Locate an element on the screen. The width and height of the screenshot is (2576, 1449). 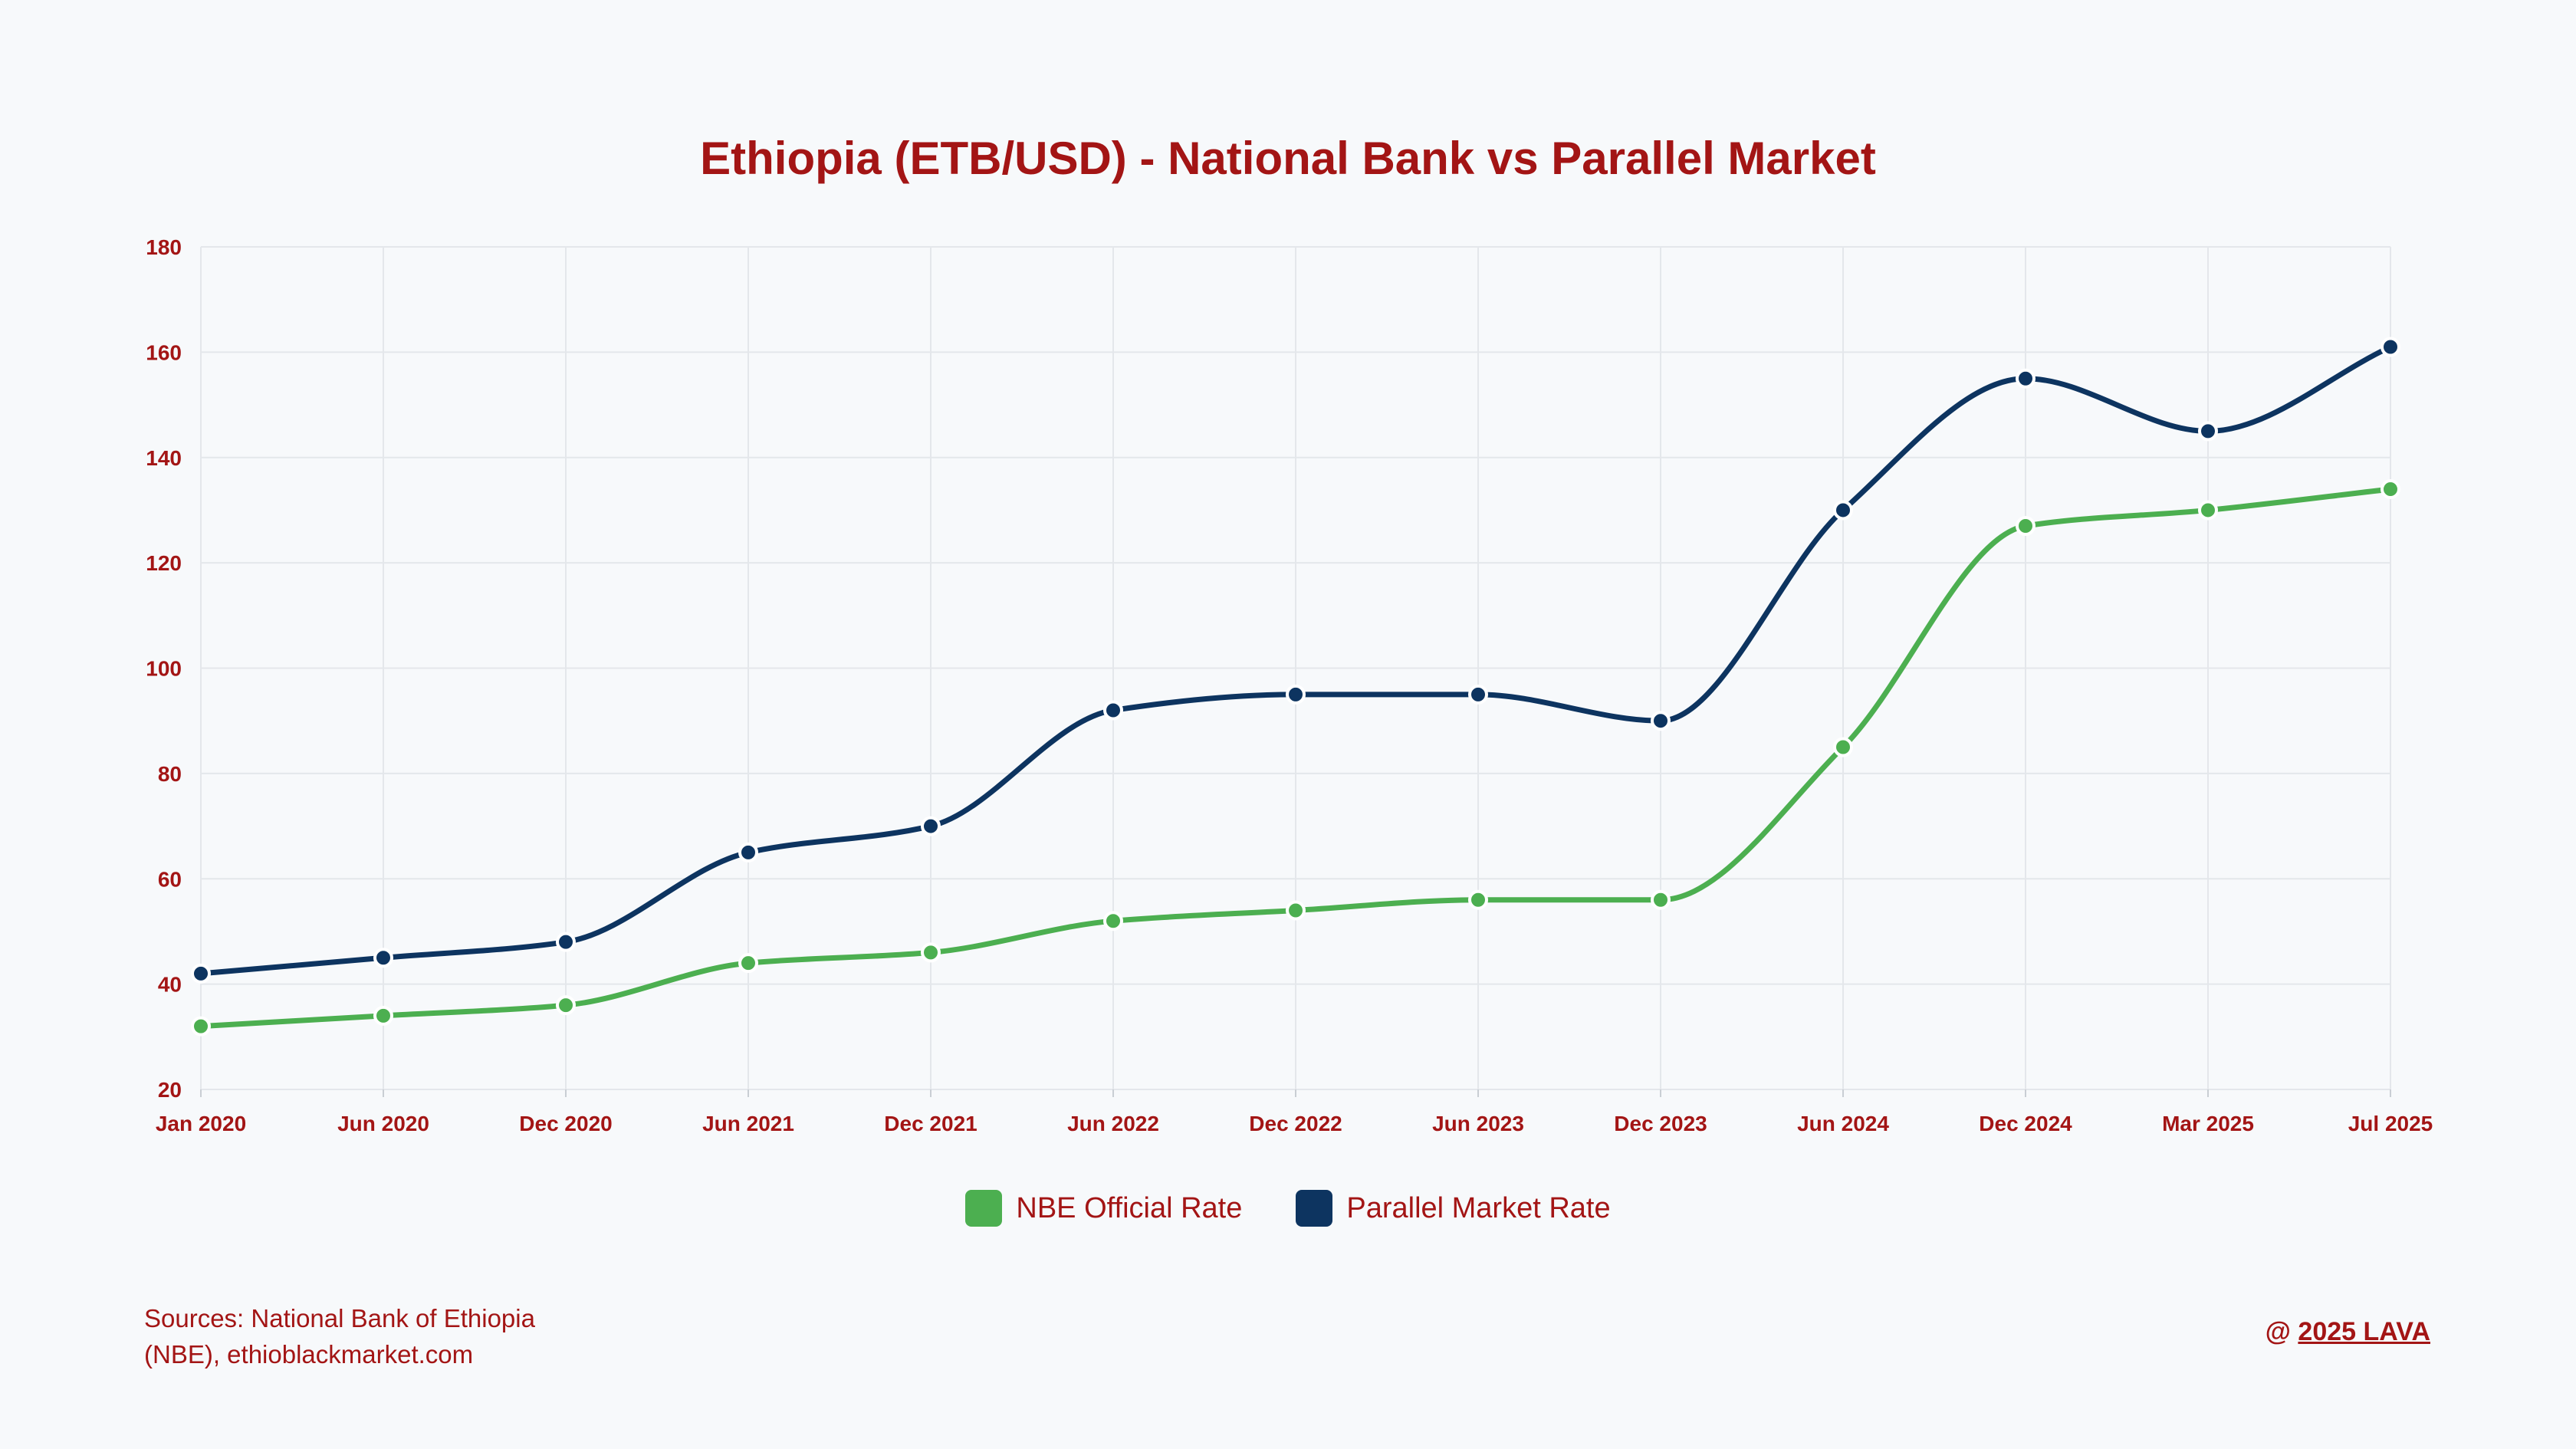
x-tick-label: Dec 2024 is located at coordinates (2026, 1124).